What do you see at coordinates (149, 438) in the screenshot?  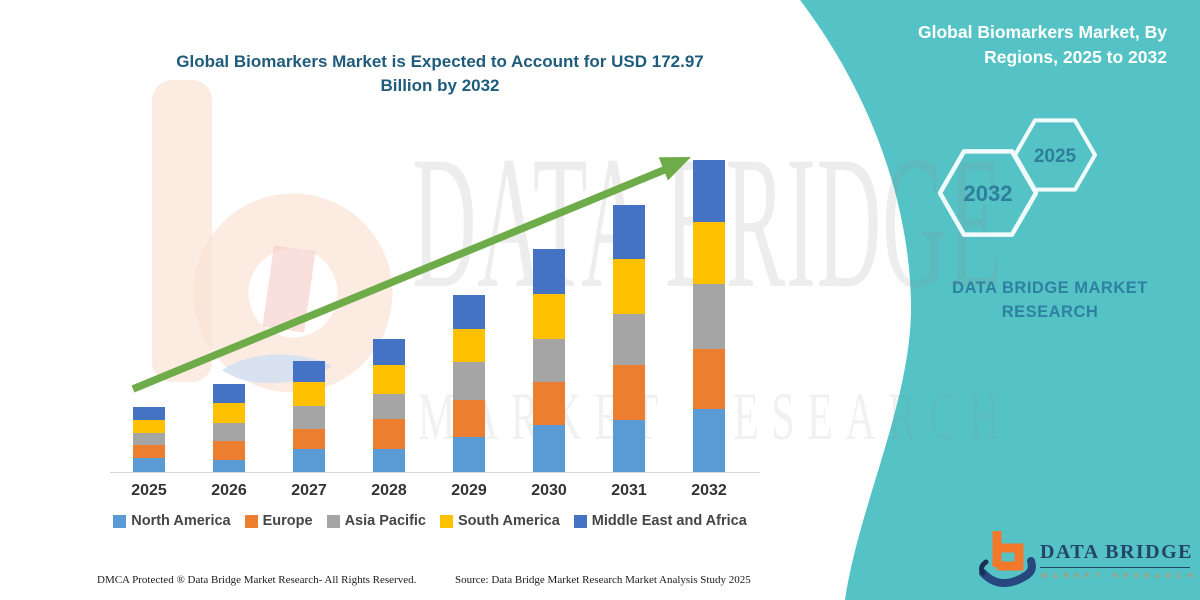 I see `bar-segment-2025-asia-pacific` at bounding box center [149, 438].